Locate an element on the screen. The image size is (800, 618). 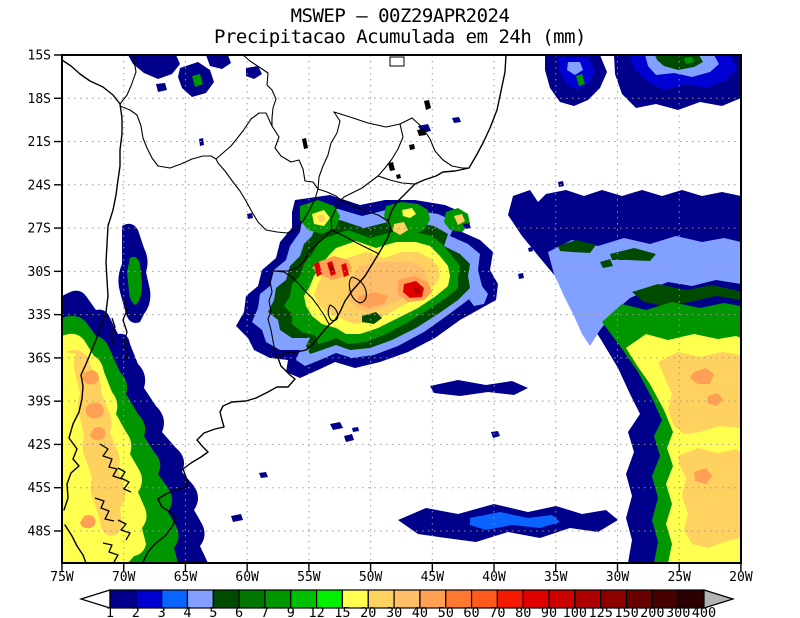
rain-storm-red-core is located at coordinates (413, 289).